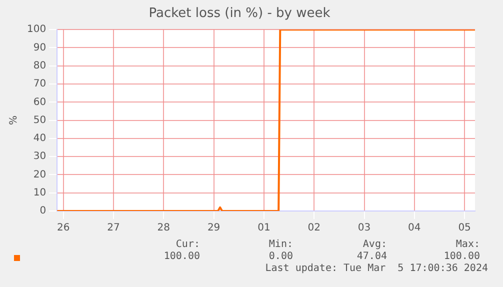 The image size is (503, 287). I want to click on y-tick-label: 60, so click(39, 102).